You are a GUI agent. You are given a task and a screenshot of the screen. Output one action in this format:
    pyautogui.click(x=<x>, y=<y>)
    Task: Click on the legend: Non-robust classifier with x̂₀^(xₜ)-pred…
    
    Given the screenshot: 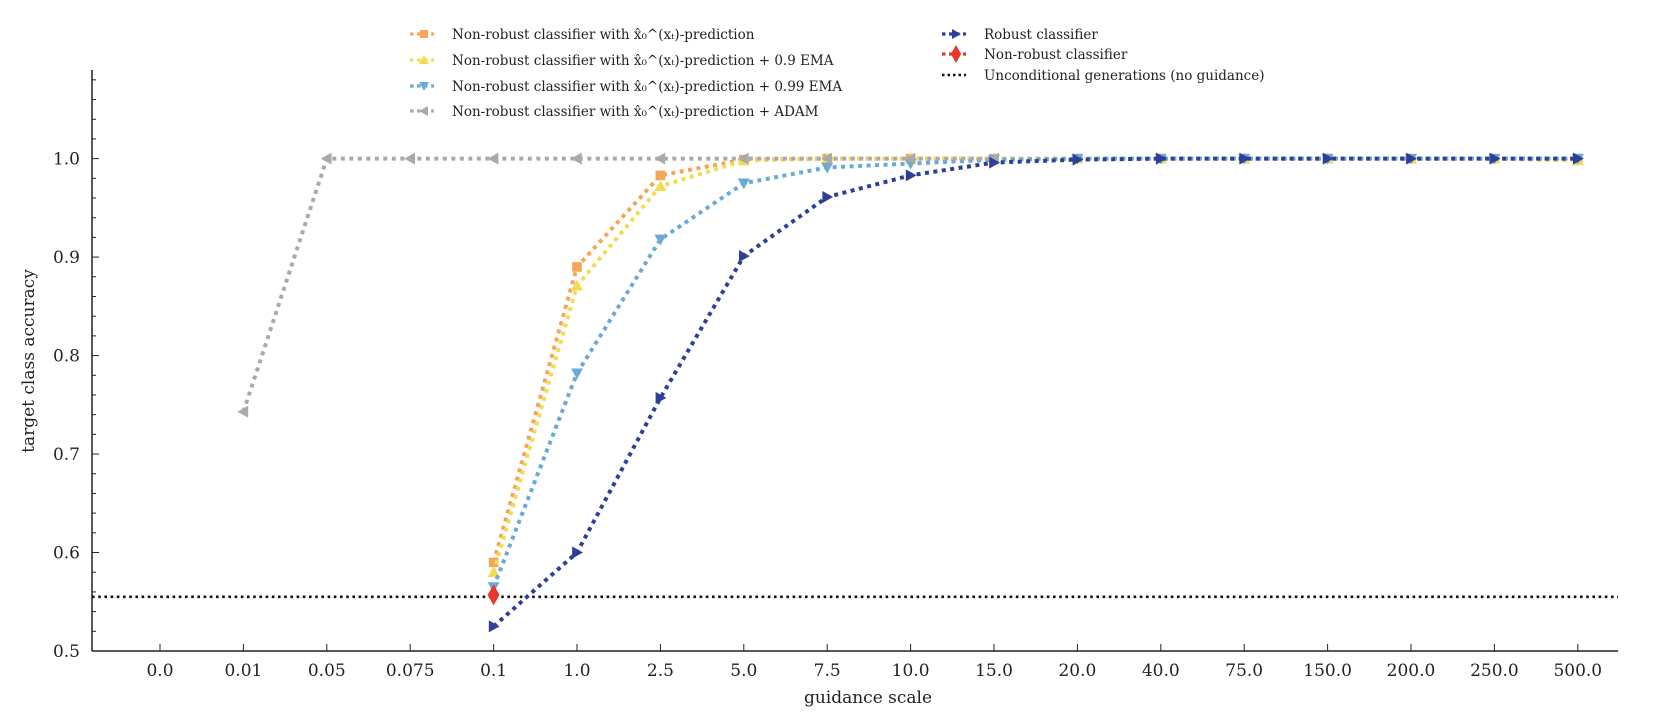 What is the action you would take?
    pyautogui.click(x=837, y=73)
    